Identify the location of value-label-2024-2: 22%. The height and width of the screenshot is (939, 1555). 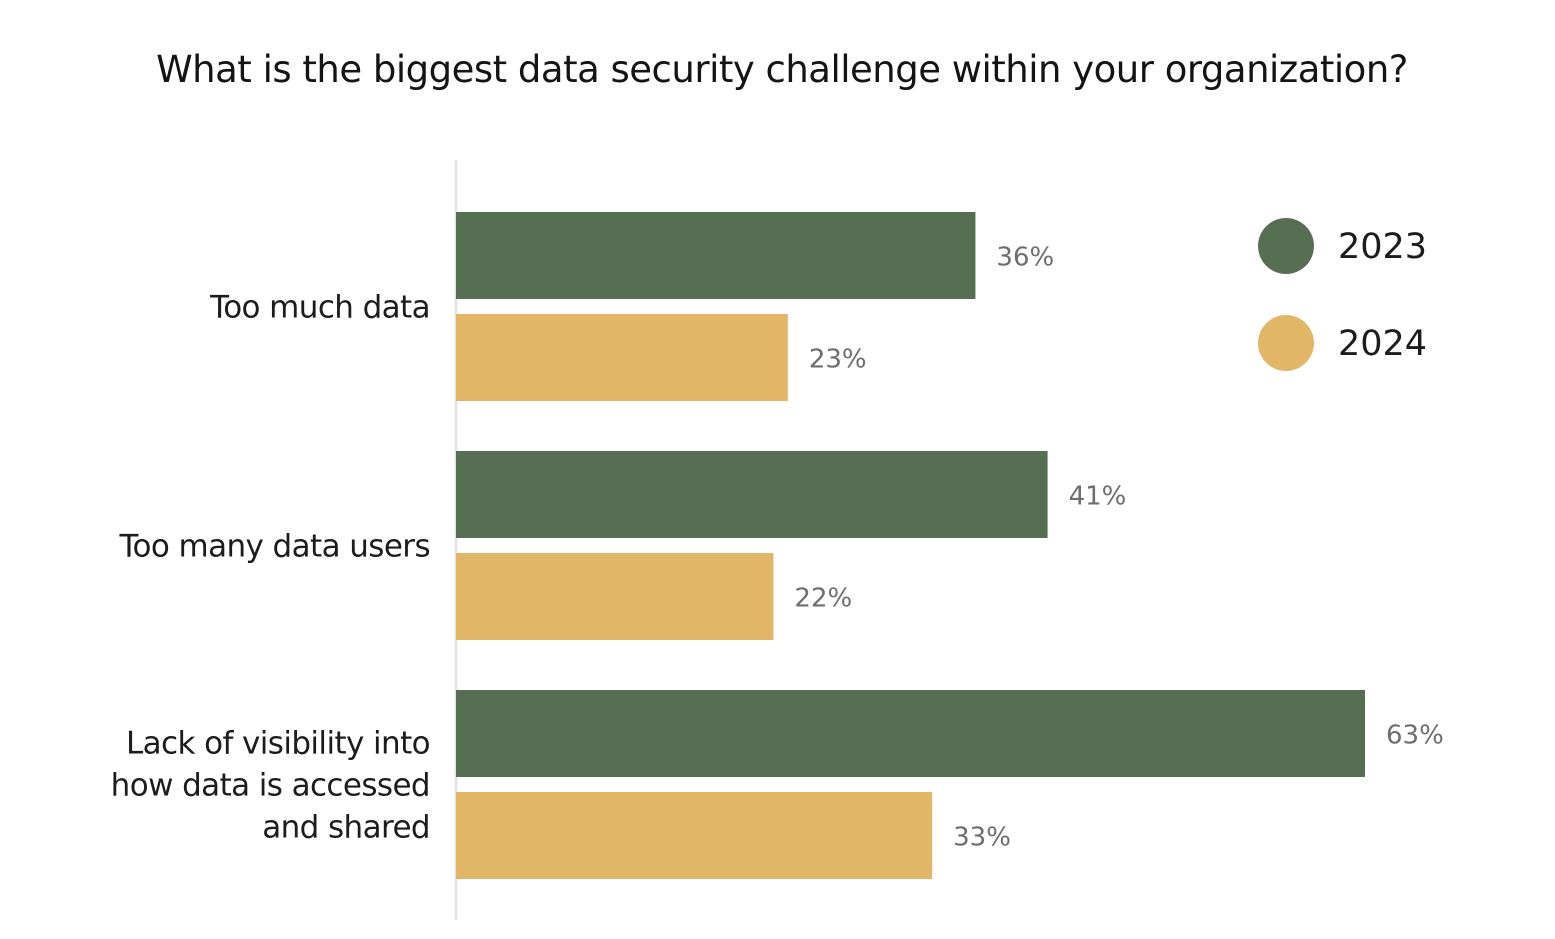
(823, 599).